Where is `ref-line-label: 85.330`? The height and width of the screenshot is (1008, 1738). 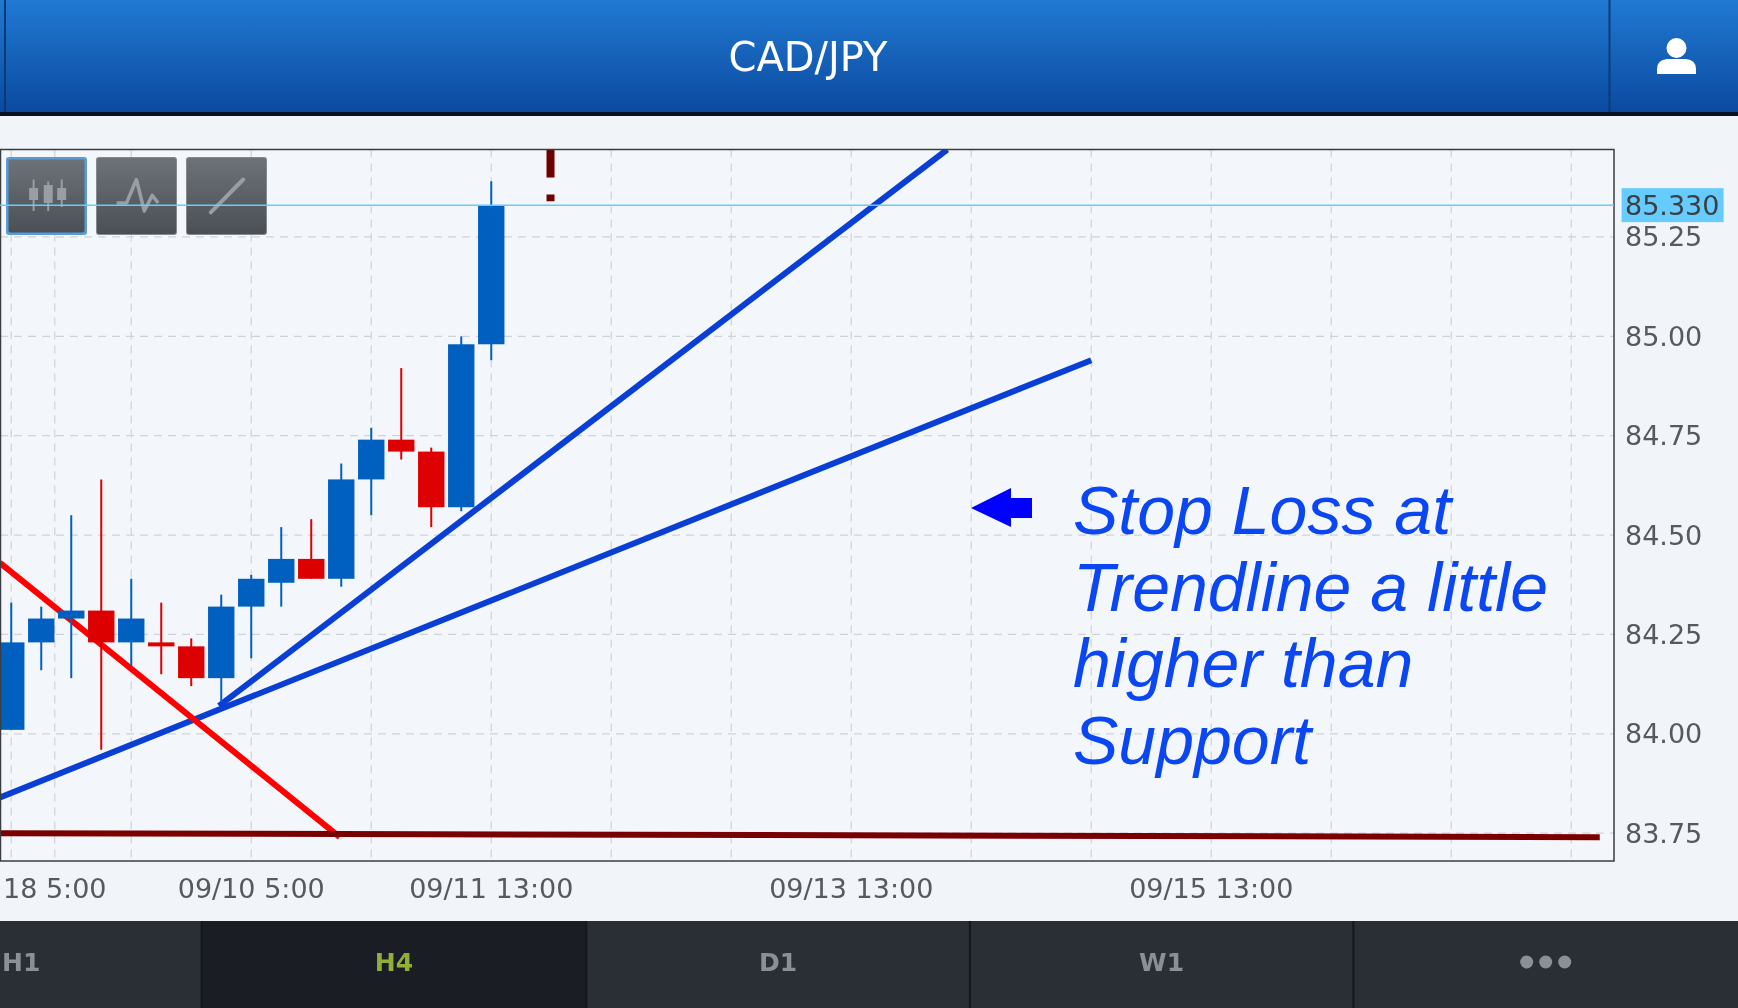
ref-line-label: 85.330 is located at coordinates (1672, 205).